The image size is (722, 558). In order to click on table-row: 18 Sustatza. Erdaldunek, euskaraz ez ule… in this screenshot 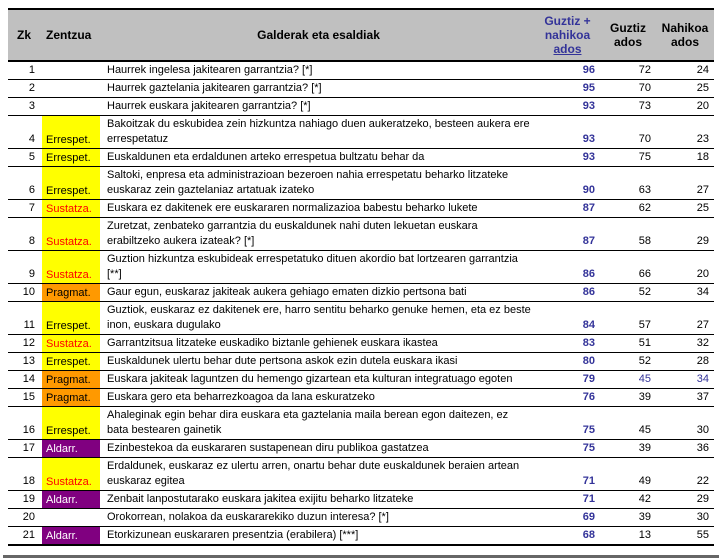, I will do `click(361, 474)`.